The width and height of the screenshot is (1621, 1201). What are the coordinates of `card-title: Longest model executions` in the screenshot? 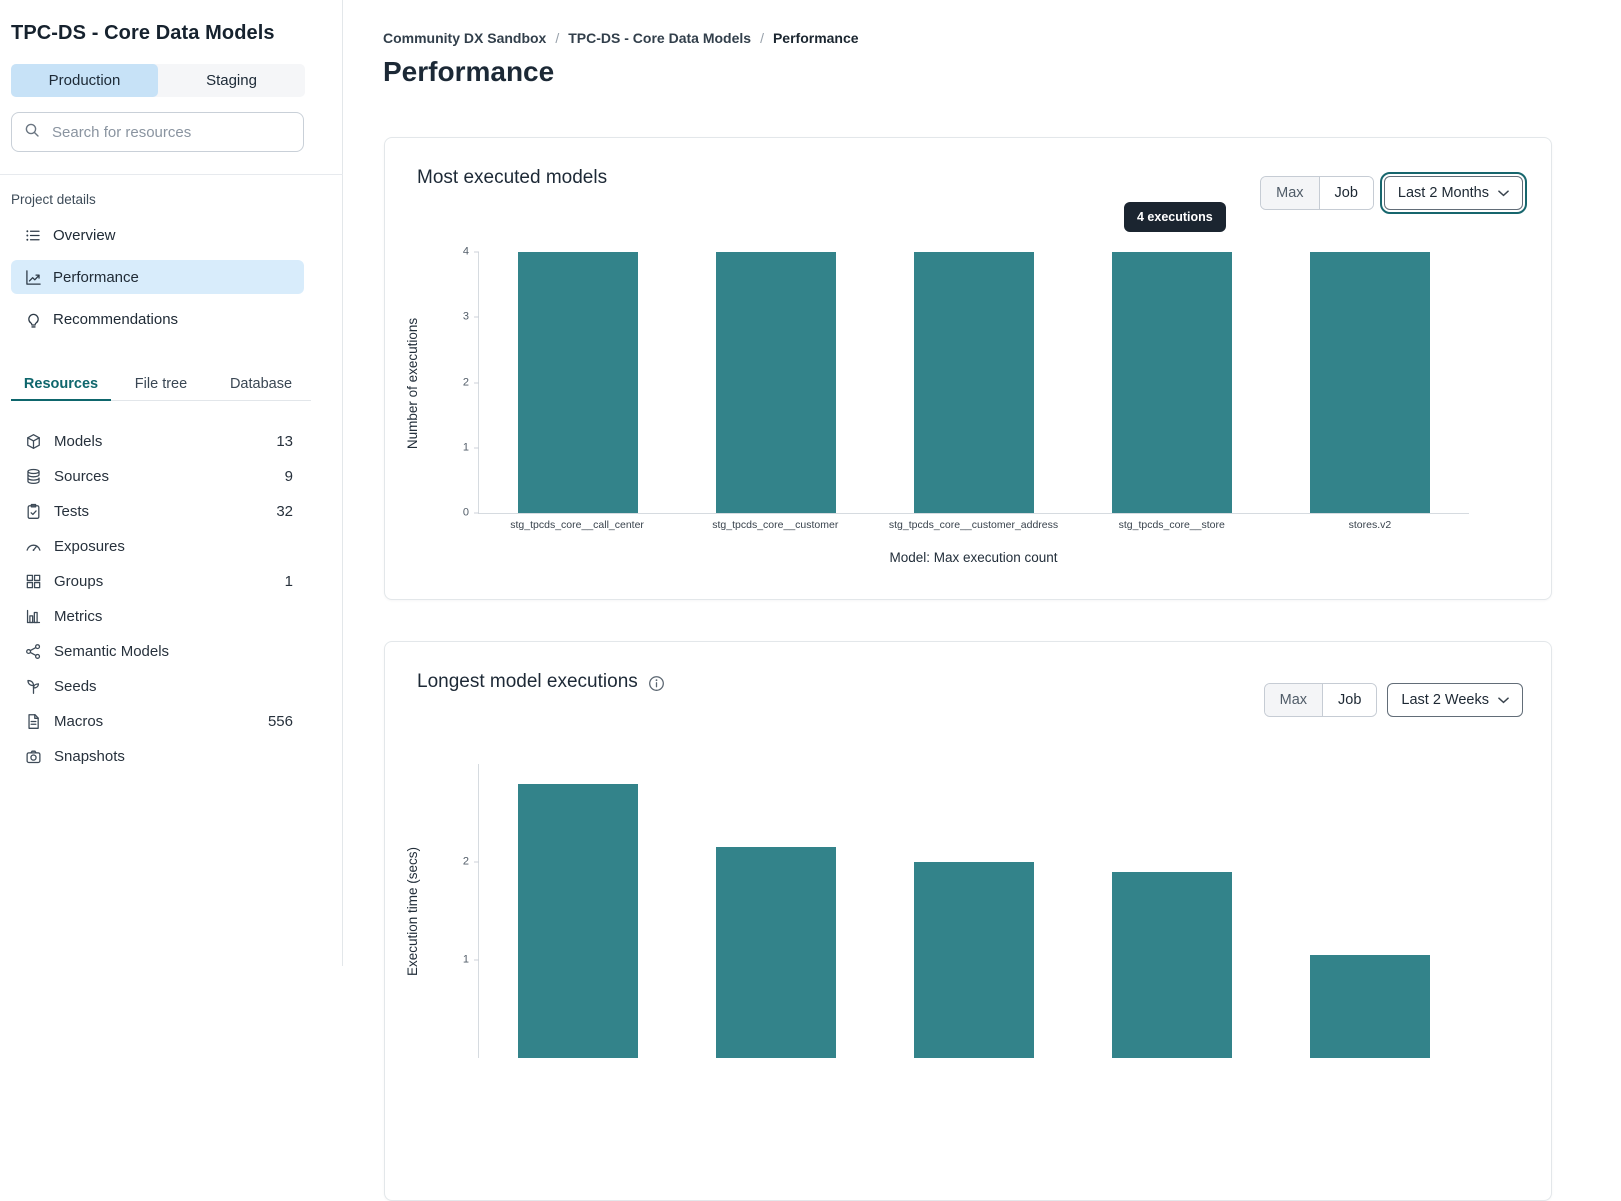 It's located at (541, 682).